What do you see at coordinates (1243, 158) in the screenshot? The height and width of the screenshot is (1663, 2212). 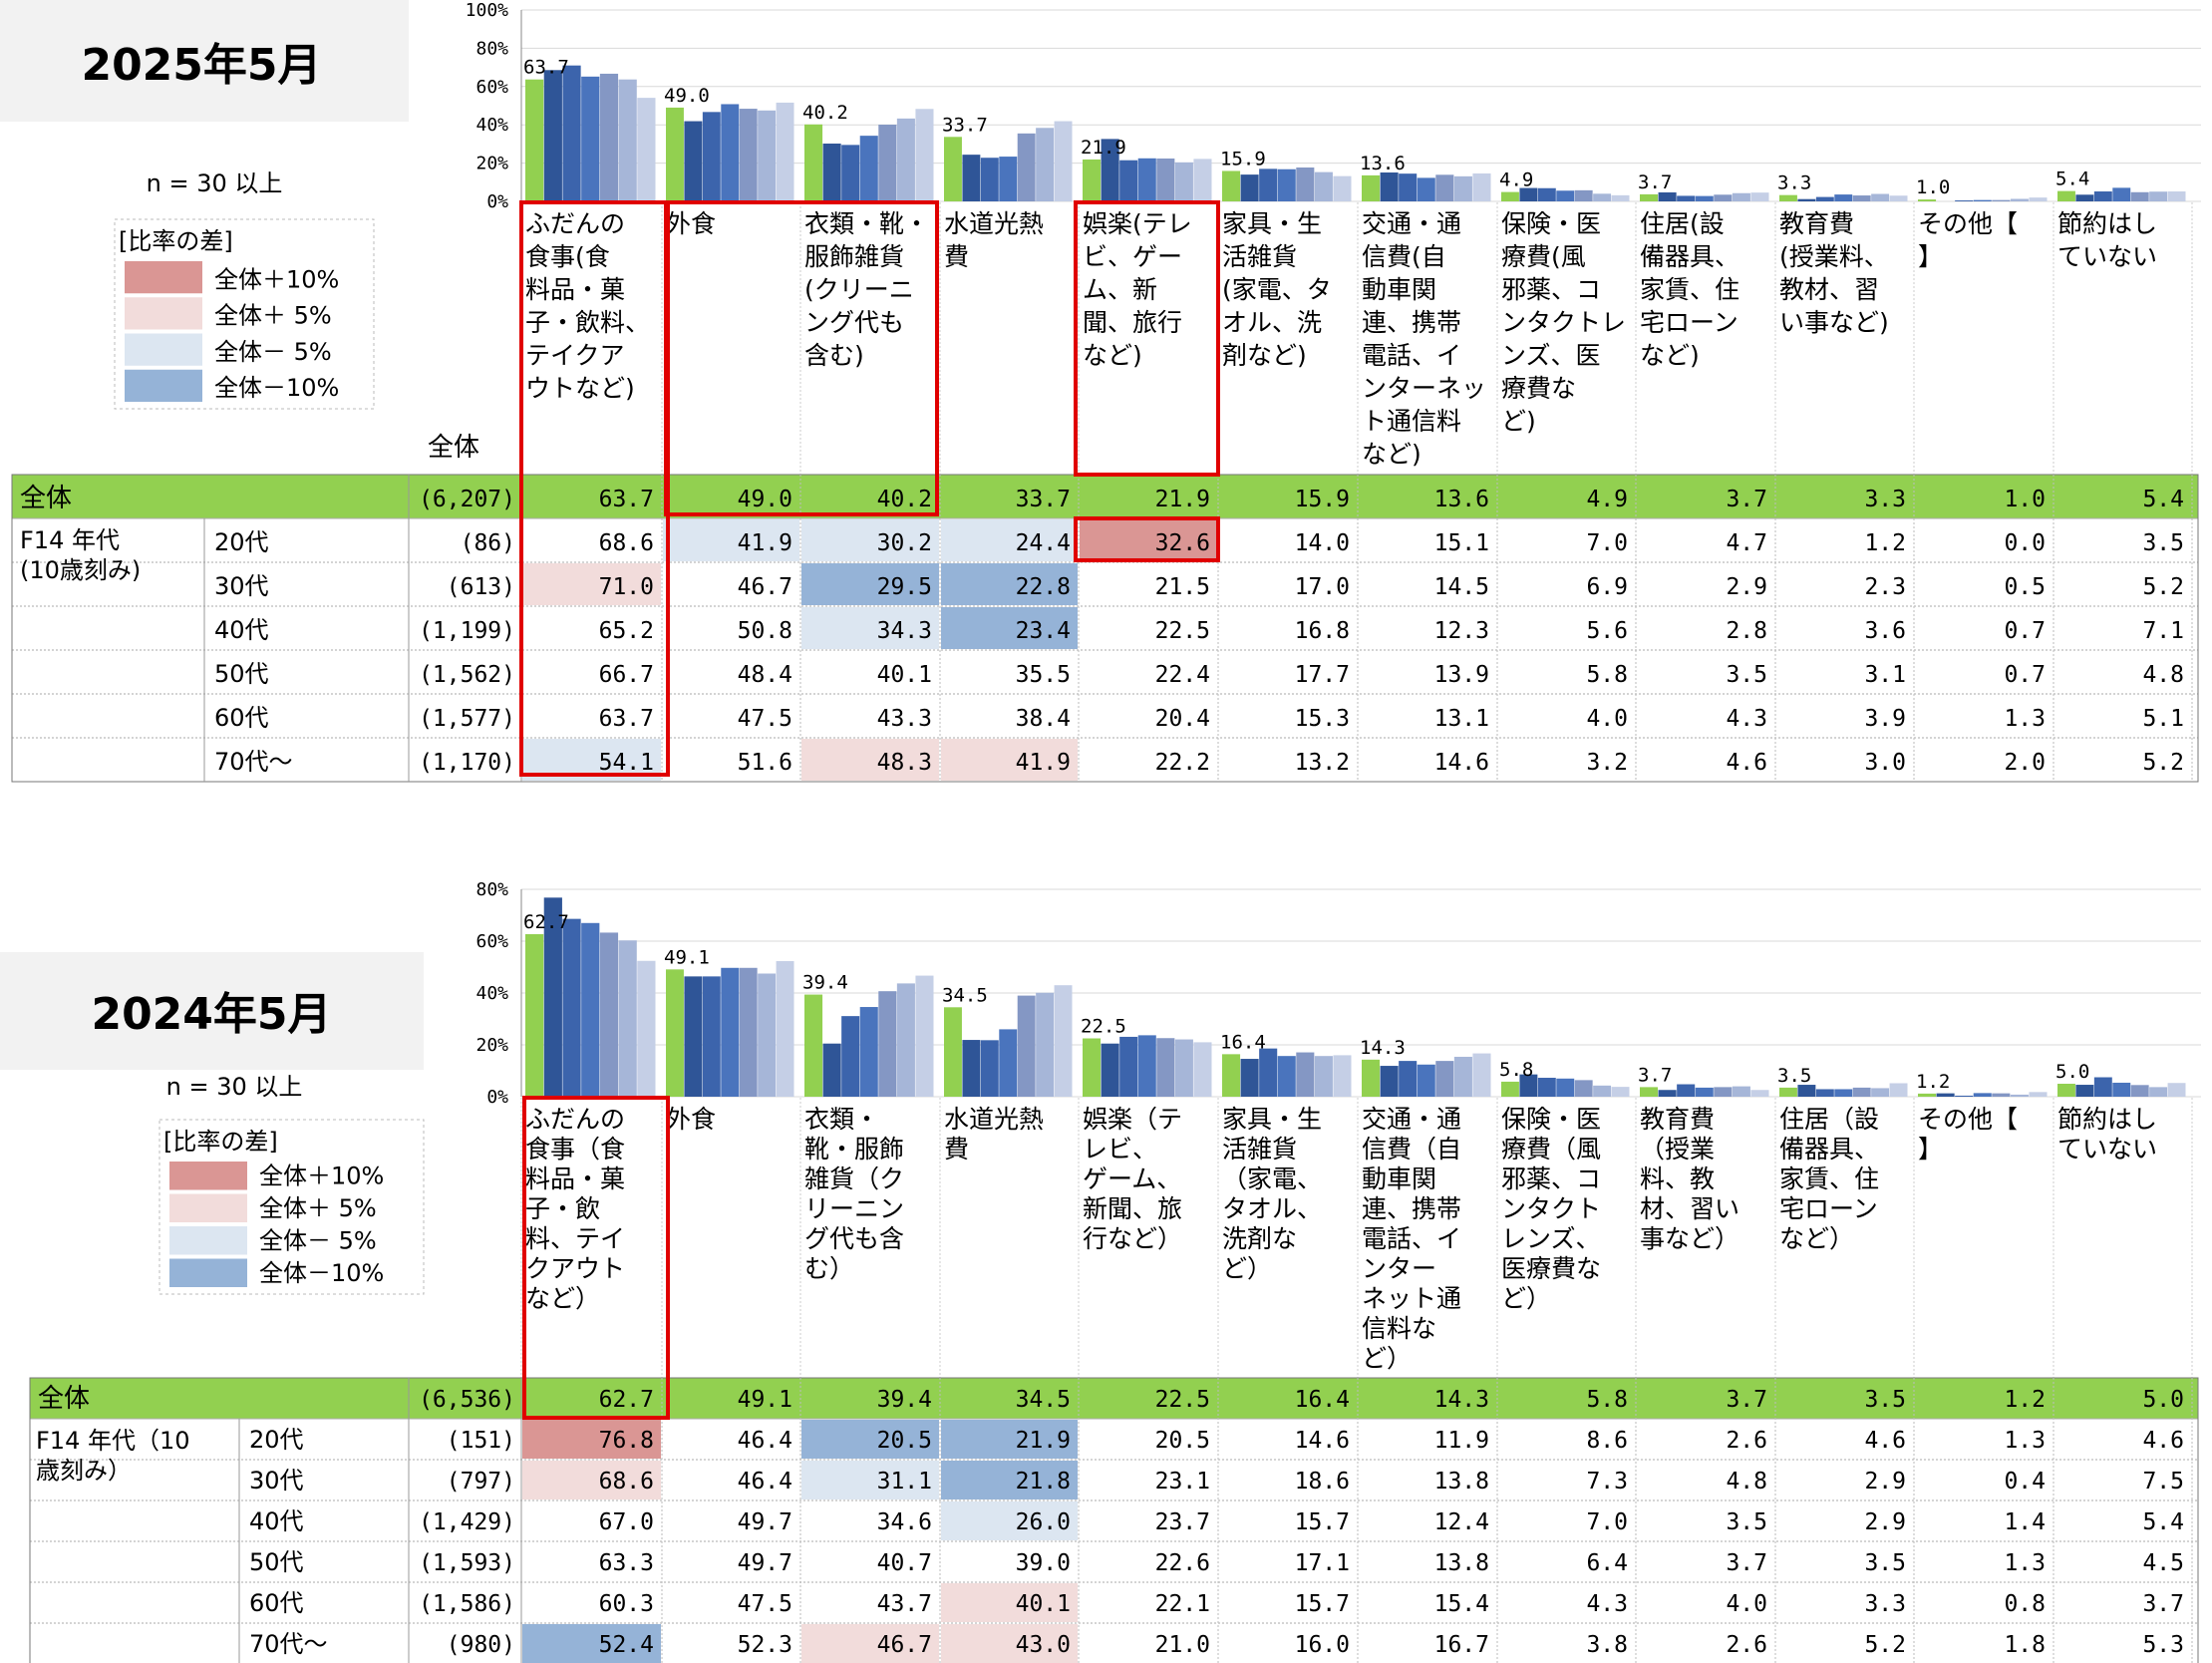 I see `bar-data-label: 15.9` at bounding box center [1243, 158].